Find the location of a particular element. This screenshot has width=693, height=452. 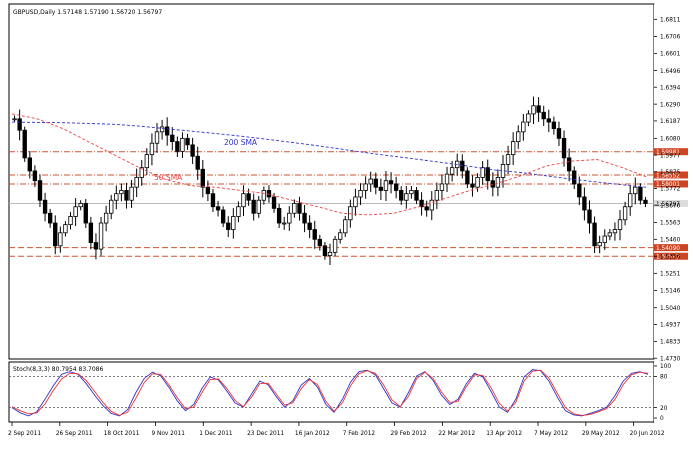

annotation-50-sma: 50 SMA is located at coordinates (168, 177).